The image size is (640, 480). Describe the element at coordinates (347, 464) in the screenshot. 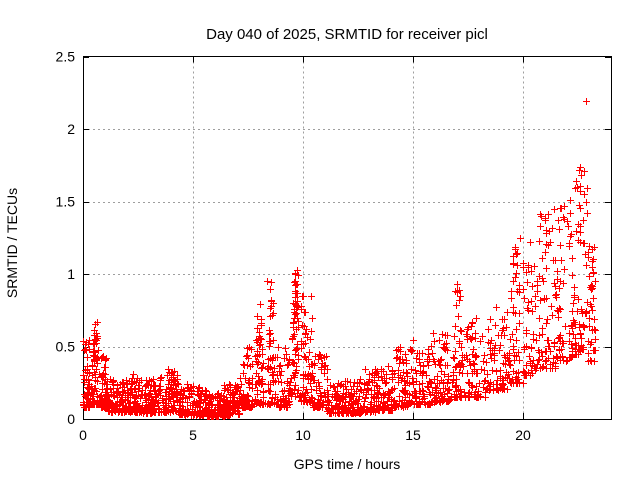

I see `x-axis-label: GPS time / hours` at that location.